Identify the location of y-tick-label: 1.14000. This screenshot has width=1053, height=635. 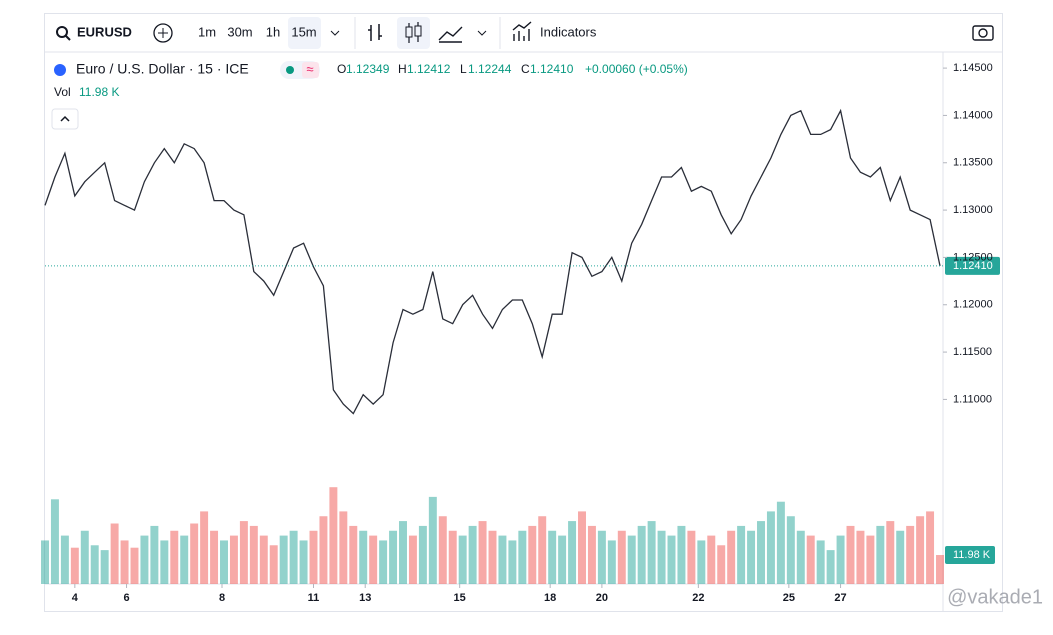
(973, 115).